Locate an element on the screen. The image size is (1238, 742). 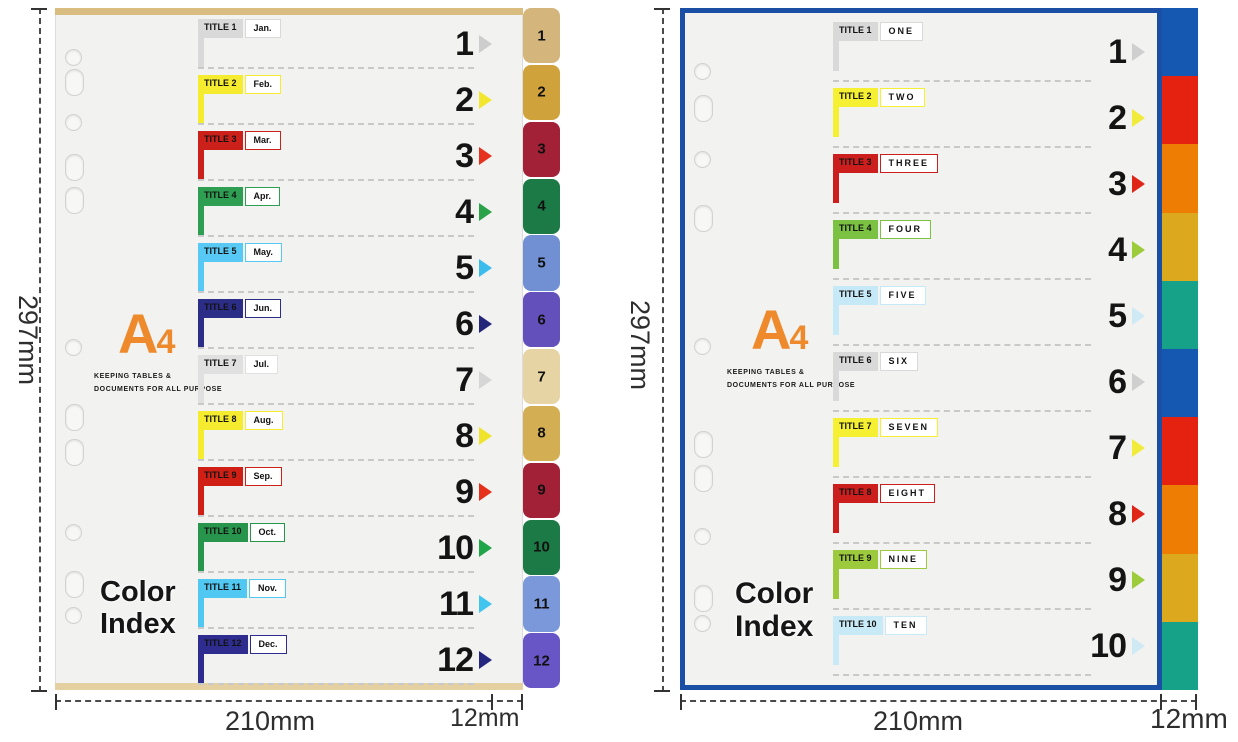
tab-number: 2 is located at coordinates (541, 92).